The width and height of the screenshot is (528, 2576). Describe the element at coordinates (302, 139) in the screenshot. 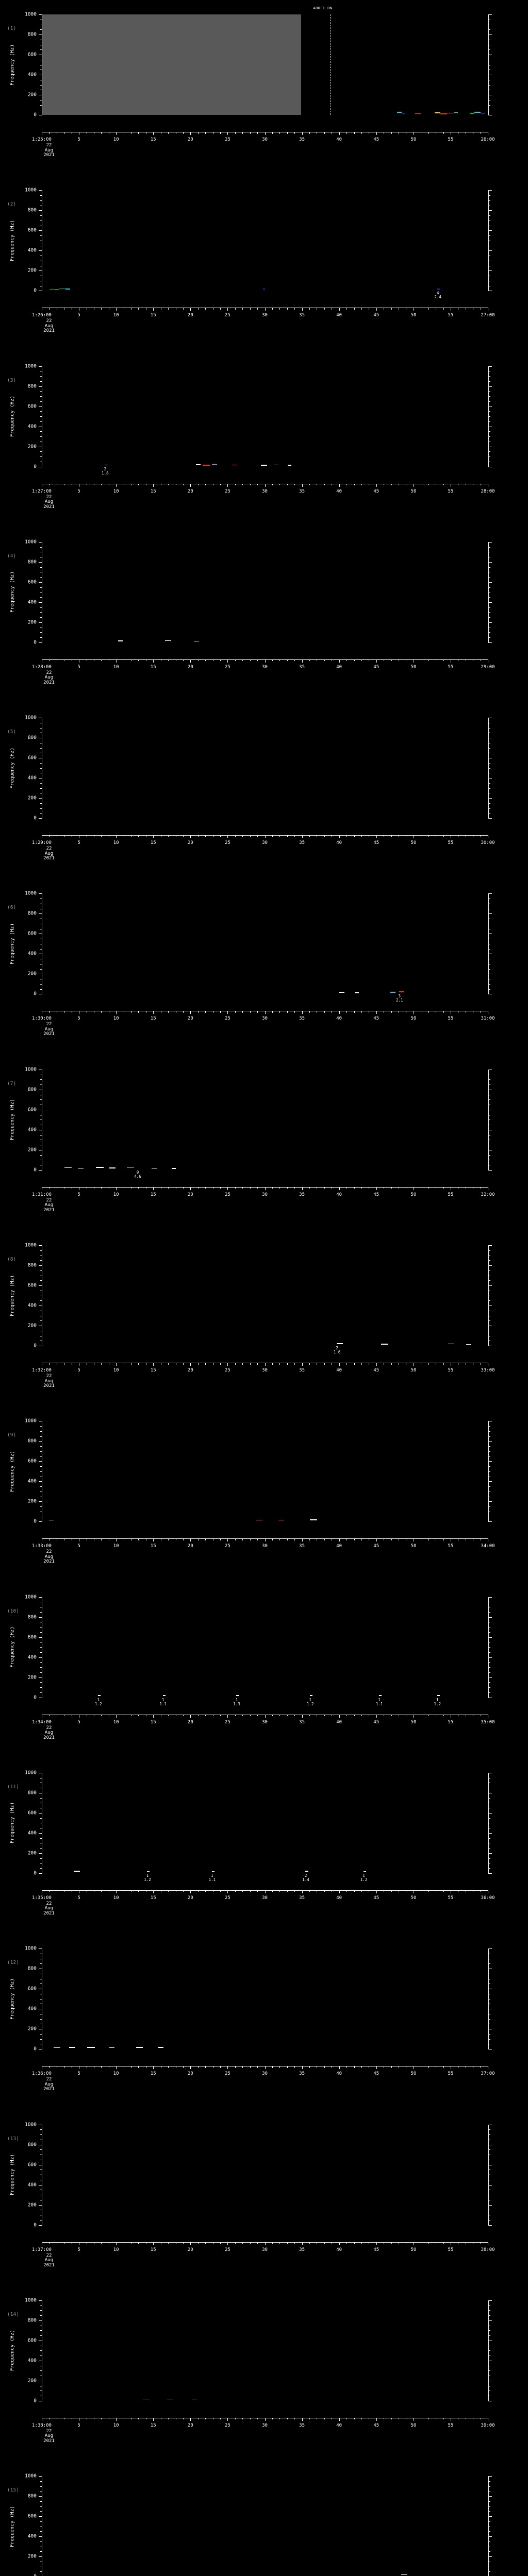

I see `x-tick-label: 35` at that location.